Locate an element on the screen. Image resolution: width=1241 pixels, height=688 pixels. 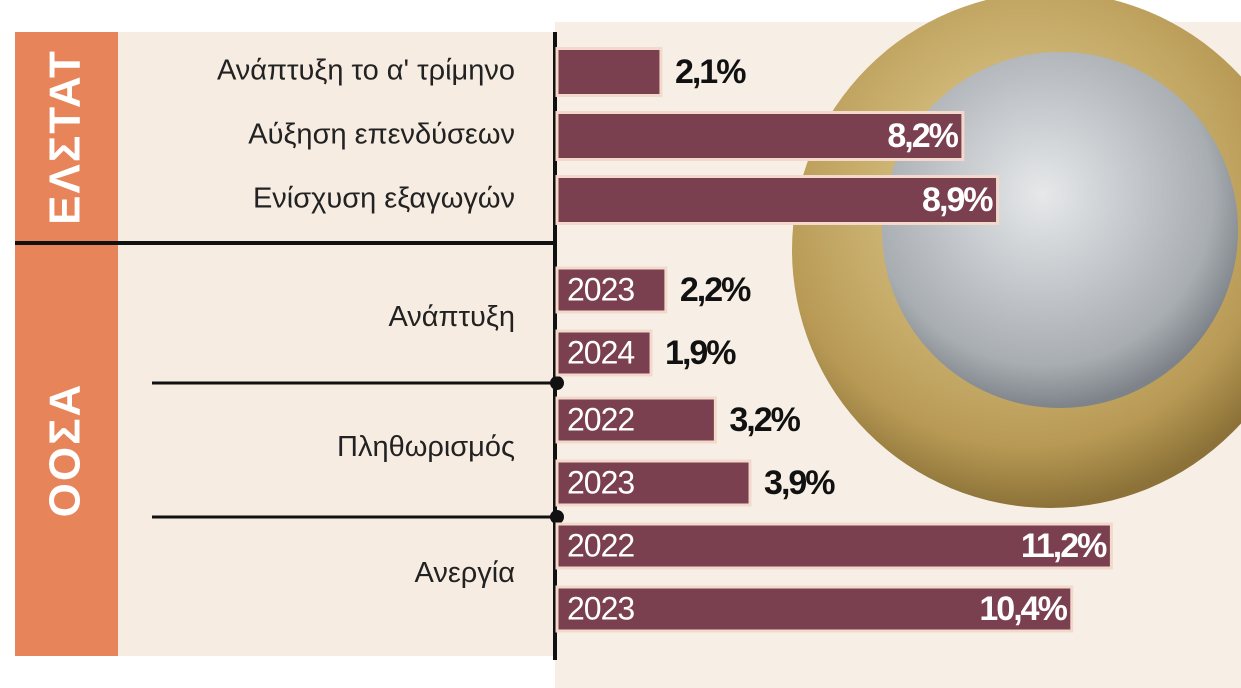
value-label: 1,9% is located at coordinates (700, 353).